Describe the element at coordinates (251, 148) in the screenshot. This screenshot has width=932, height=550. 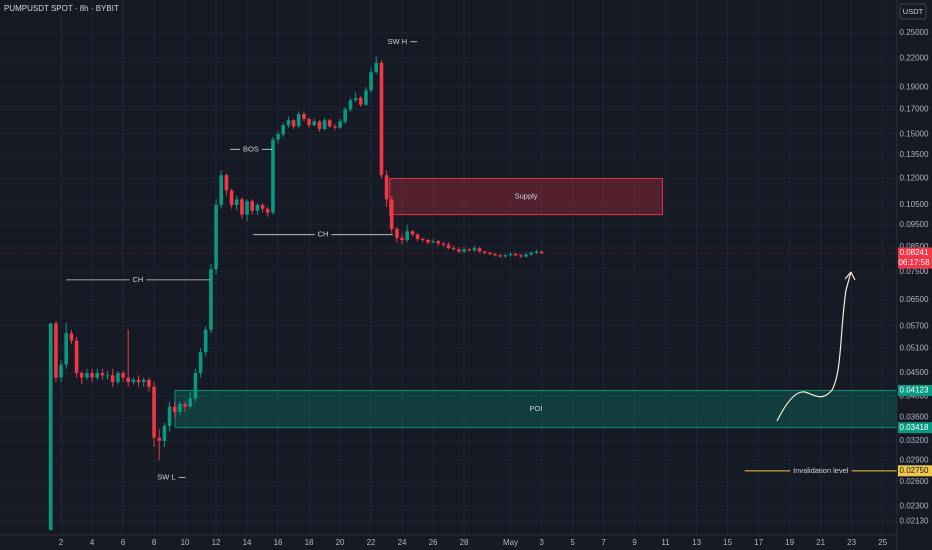
I see `structure-label: BOS` at that location.